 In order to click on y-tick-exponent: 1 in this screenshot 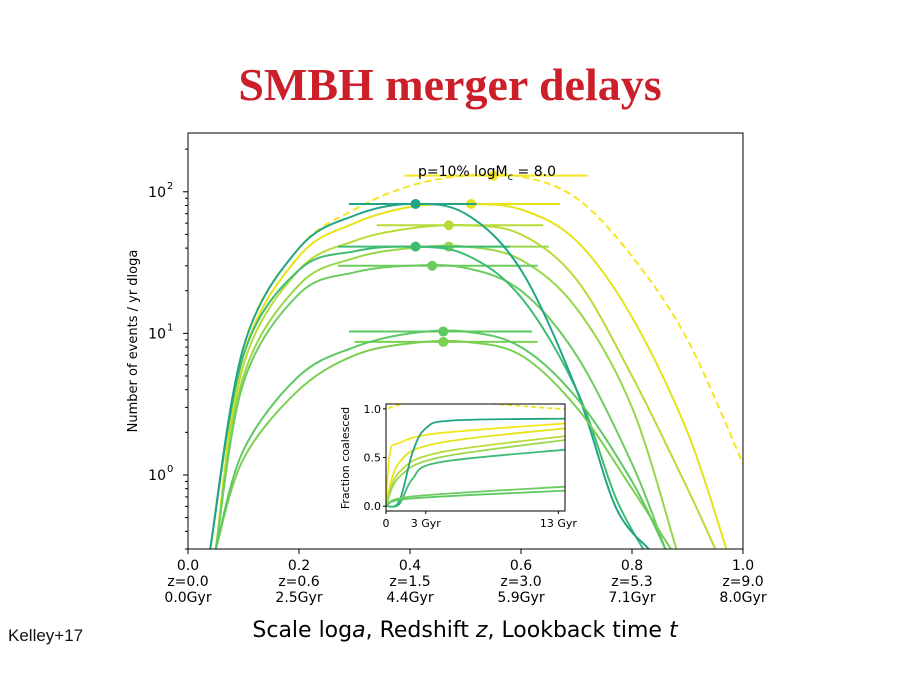, I will do `click(170, 327)`.